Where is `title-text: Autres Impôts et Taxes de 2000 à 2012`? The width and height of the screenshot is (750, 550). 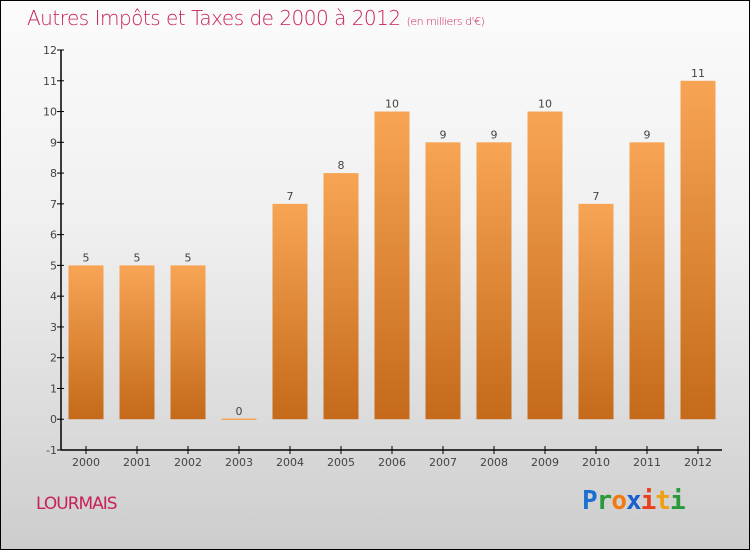
title-text: Autres Impôts et Taxes de 2000 à 2012 is located at coordinates (214, 18).